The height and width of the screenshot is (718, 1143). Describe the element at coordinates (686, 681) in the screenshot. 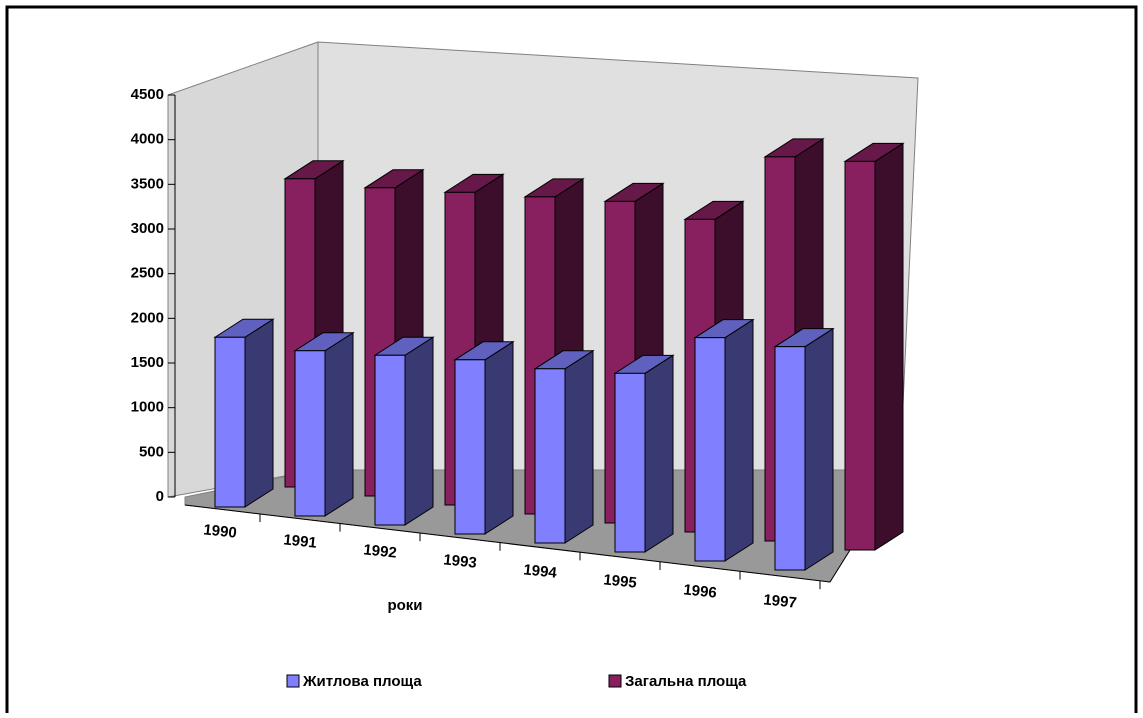

I see `legend-label: Загальна площа` at that location.